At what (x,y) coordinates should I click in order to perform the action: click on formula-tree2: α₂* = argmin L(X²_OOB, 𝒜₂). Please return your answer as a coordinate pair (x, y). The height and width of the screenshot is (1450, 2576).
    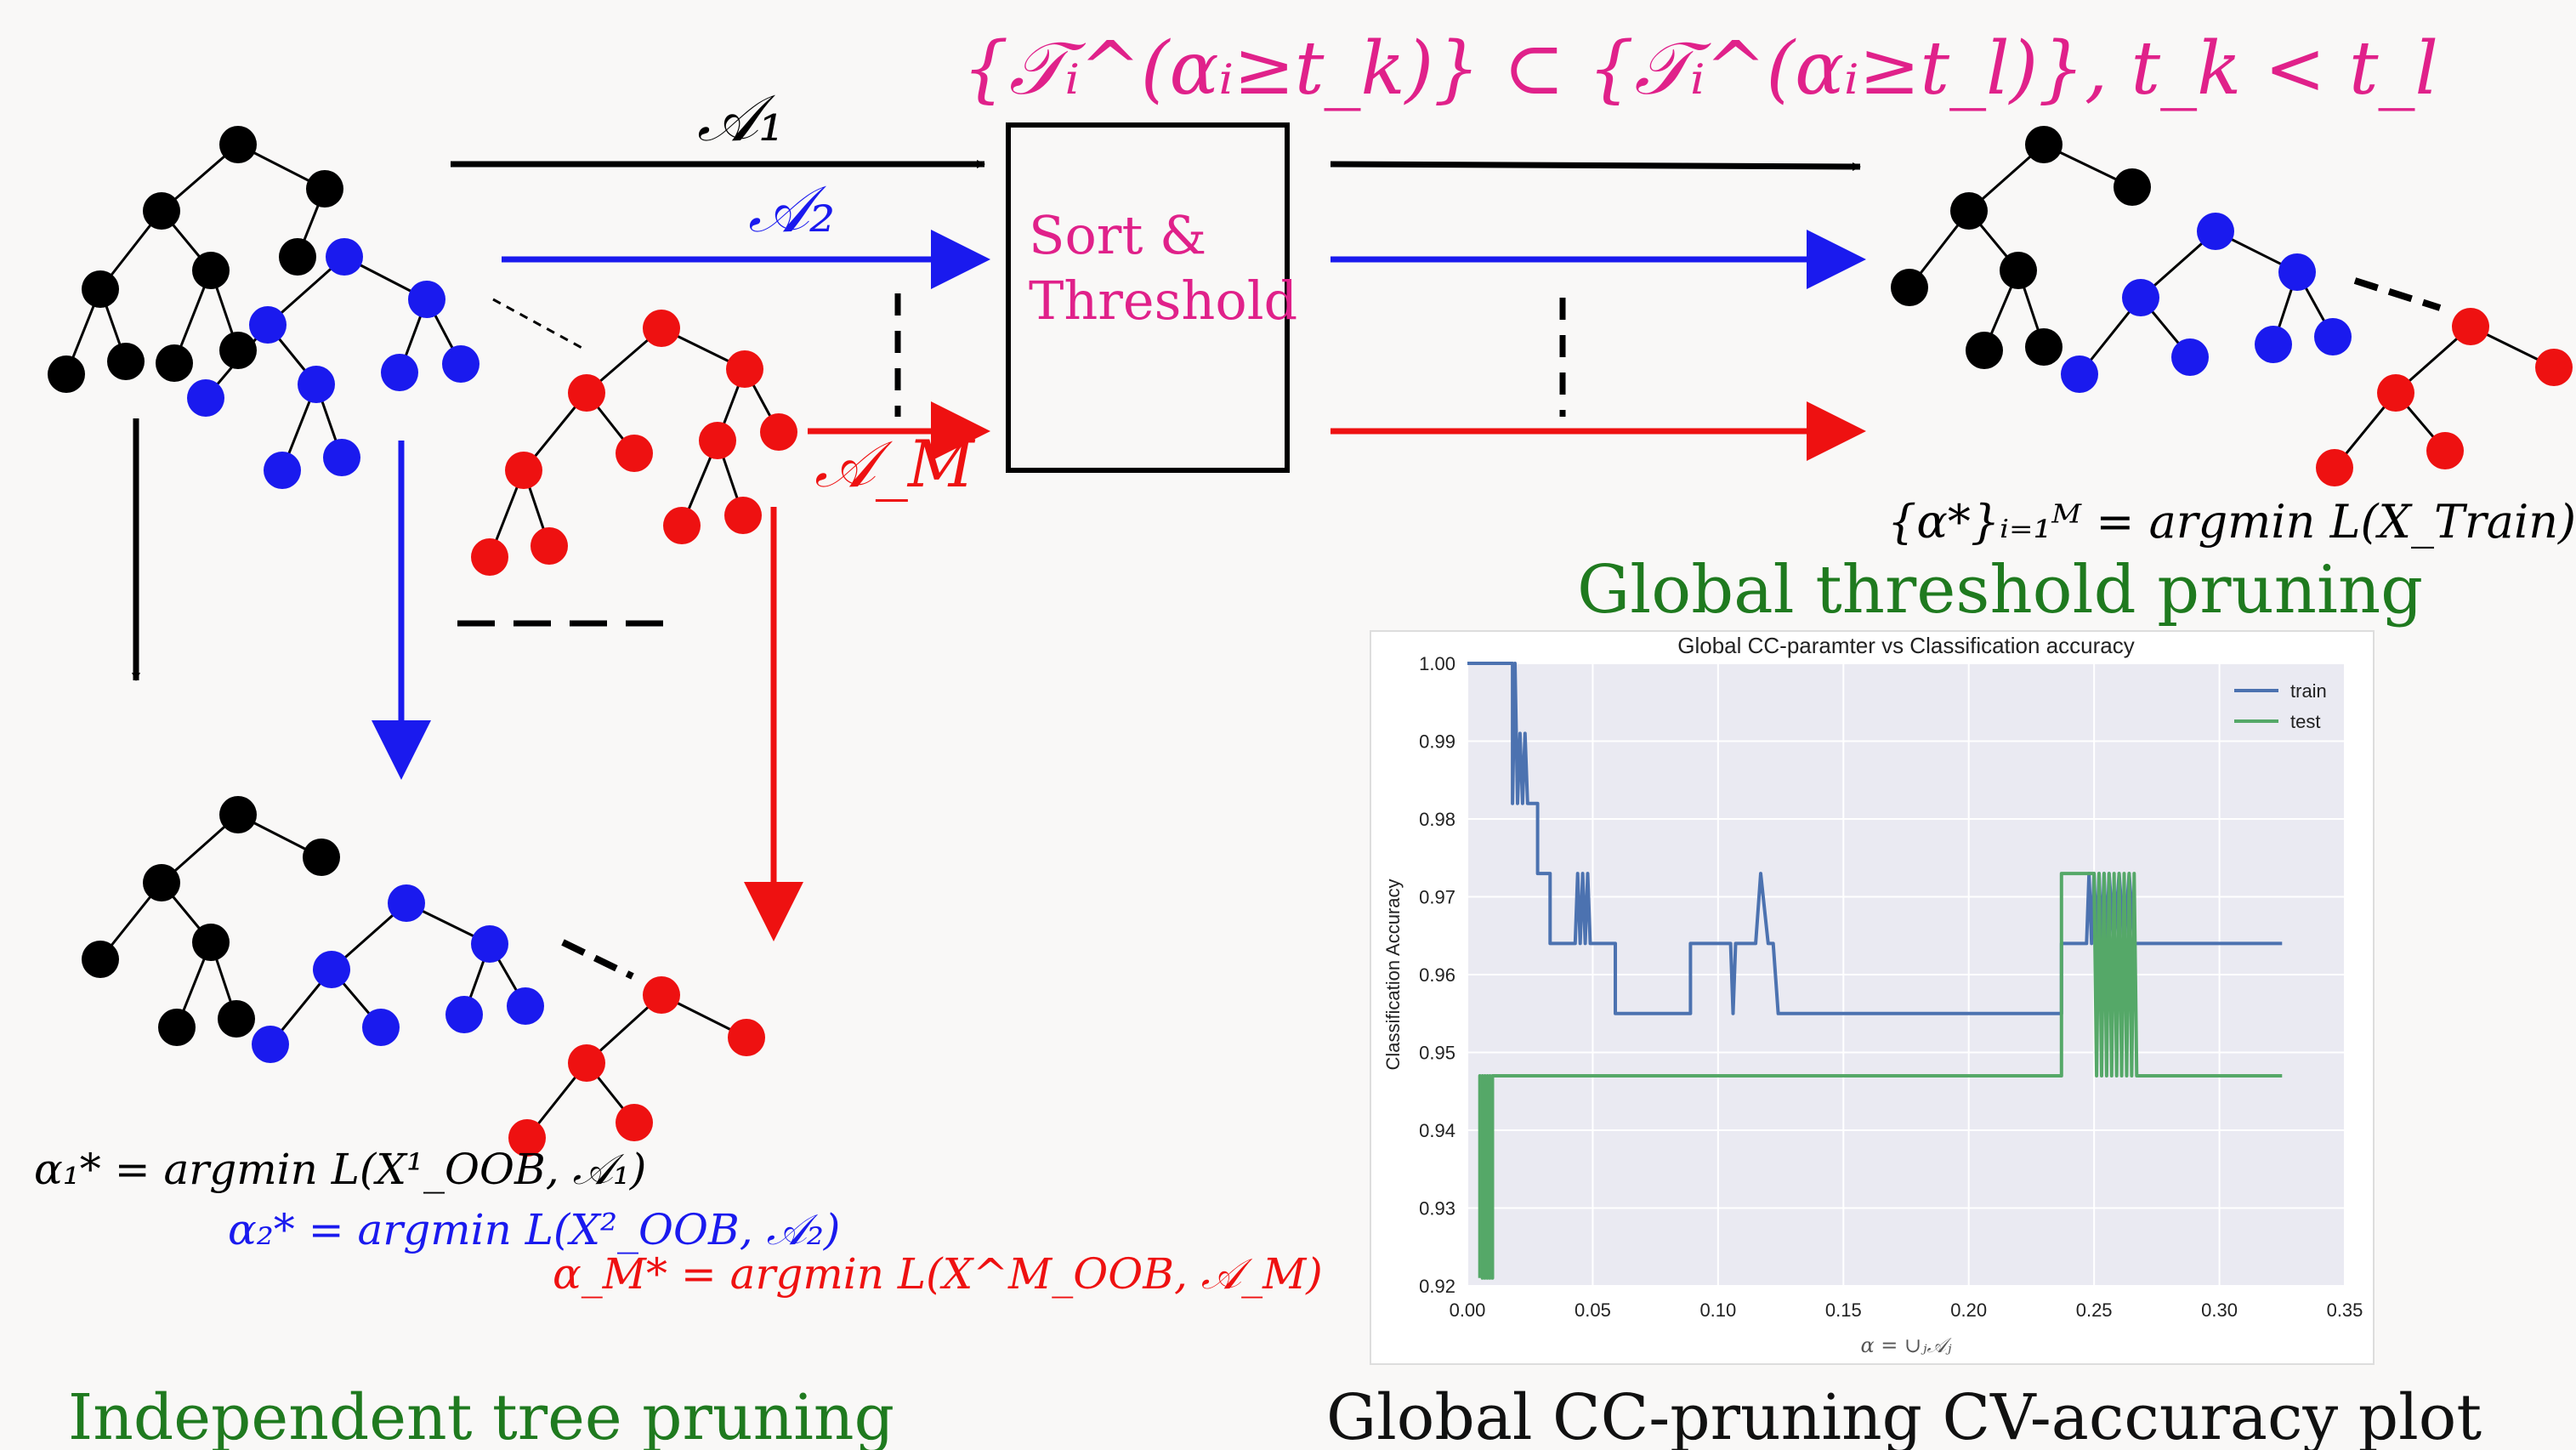
    Looking at the image, I should click on (534, 1229).